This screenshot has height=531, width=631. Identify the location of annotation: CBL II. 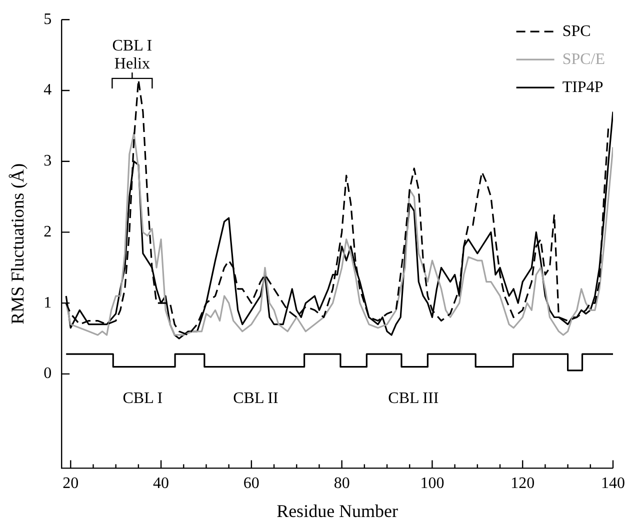
(255, 398).